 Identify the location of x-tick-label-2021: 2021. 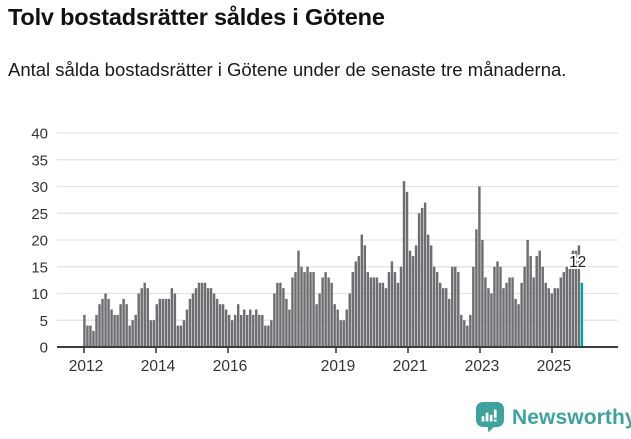
(410, 366).